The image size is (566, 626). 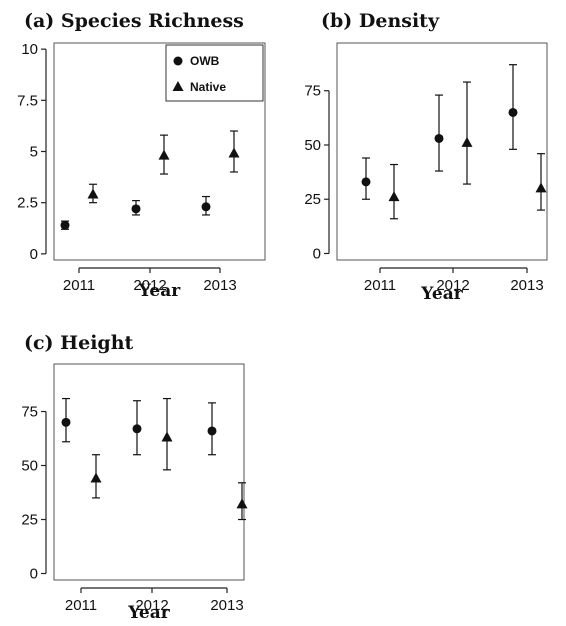 I want to click on panel-title: (c) Height, so click(x=79, y=343).